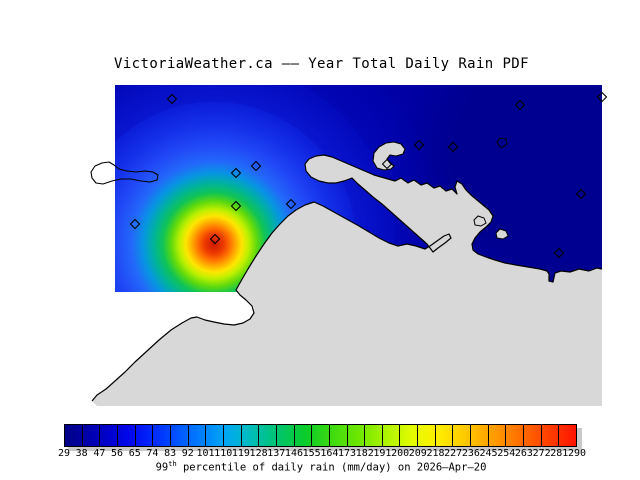 This screenshot has width=640, height=480. Describe the element at coordinates (99, 453) in the screenshot. I see `colorbar-tick-label: 47` at that location.